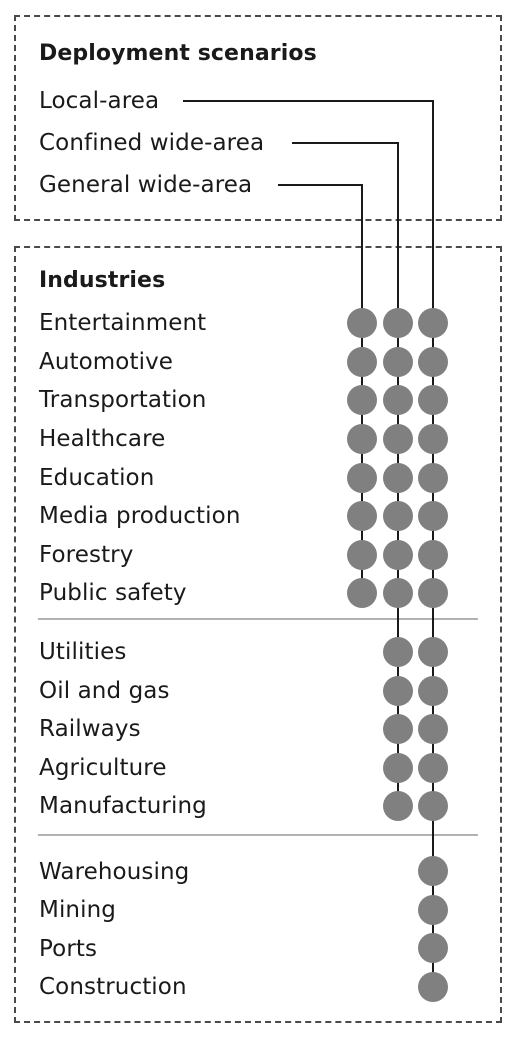 The height and width of the screenshot is (1041, 516). What do you see at coordinates (113, 987) in the screenshot?
I see `industry-label: Construction` at bounding box center [113, 987].